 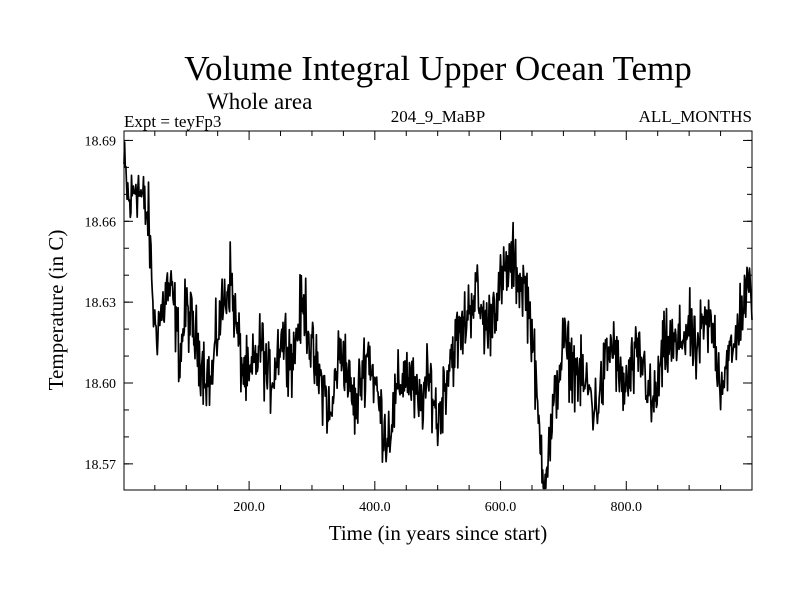 What do you see at coordinates (501, 507) in the screenshot?
I see `x-tick-label: 600.0` at bounding box center [501, 507].